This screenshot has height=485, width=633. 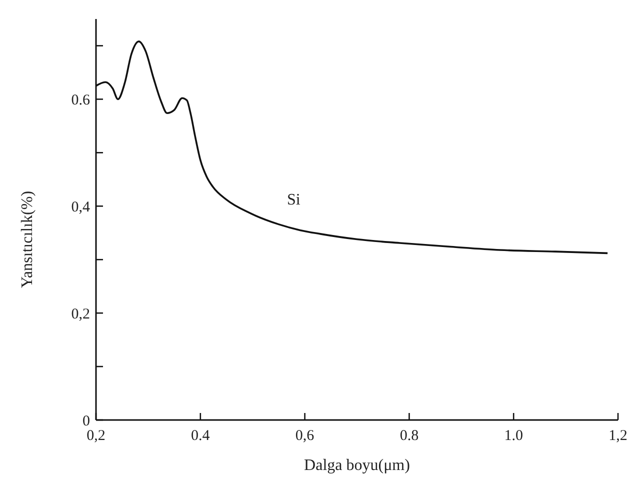 I want to click on y-tick-label: 0,4, so click(x=80, y=207).